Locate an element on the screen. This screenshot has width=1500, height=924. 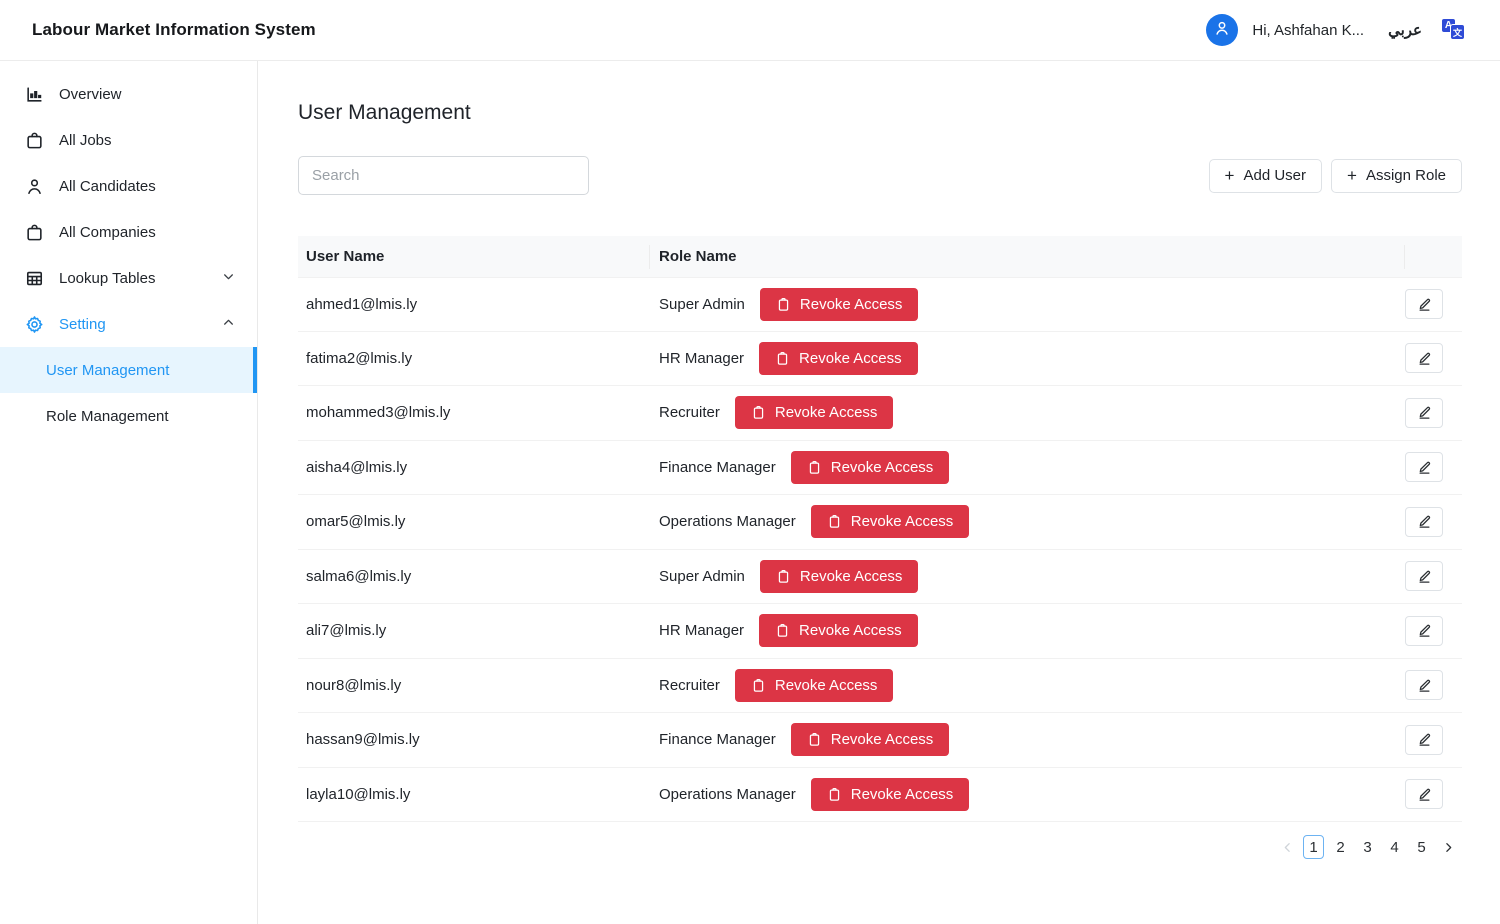
sidebar-item-label: Role Management is located at coordinates (107, 416).